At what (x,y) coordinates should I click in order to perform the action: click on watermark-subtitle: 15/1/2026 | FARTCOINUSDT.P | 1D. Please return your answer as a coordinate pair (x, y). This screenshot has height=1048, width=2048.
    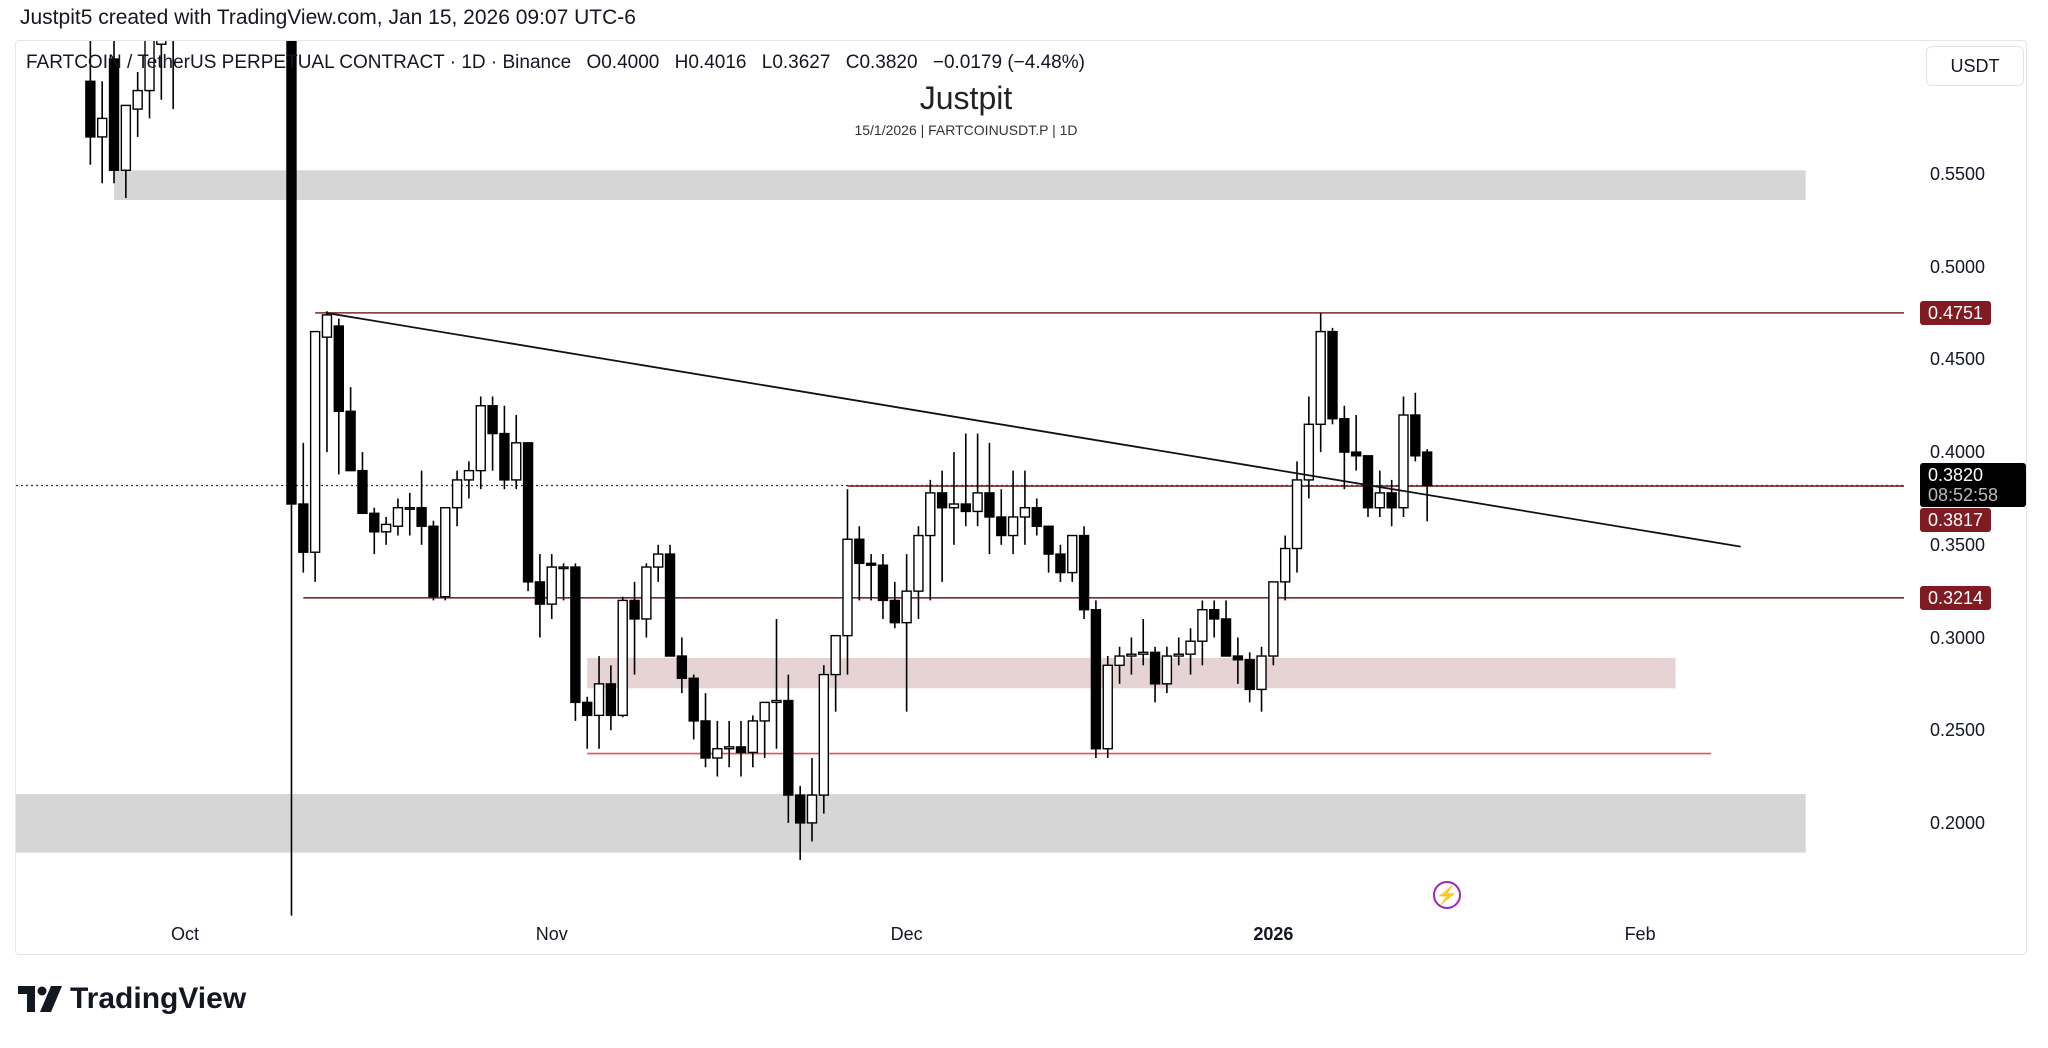
    Looking at the image, I should click on (966, 130).